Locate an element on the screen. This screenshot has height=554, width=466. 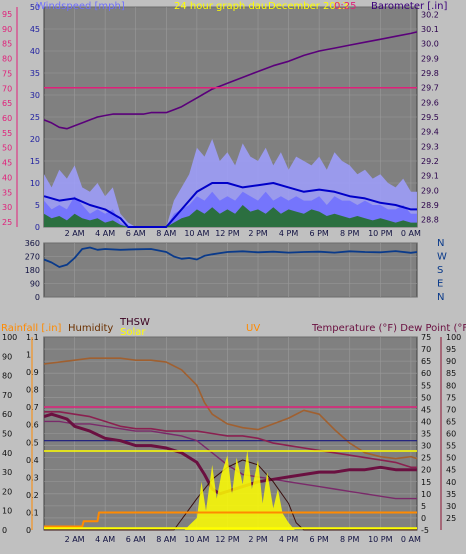
direction-y-tick: 270 is located at coordinates (32, 257).